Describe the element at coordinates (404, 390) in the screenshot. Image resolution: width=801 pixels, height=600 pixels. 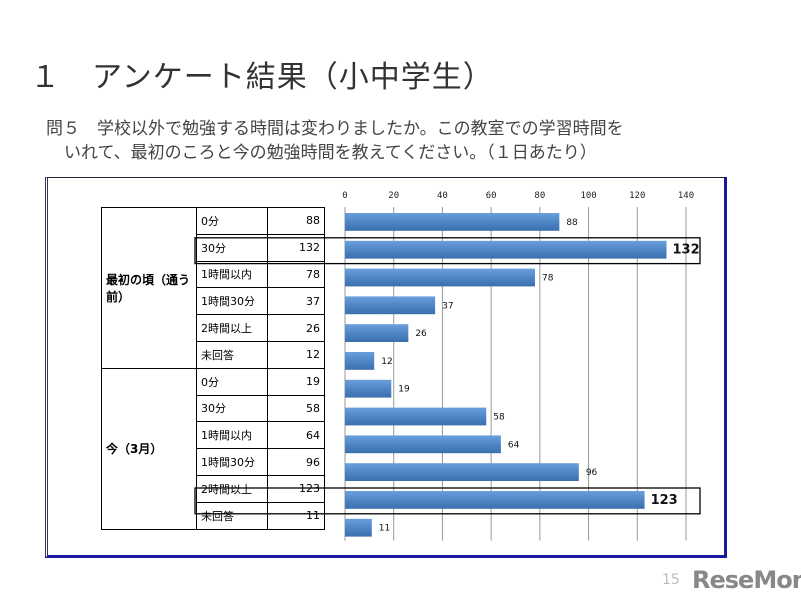
I see `data-label: 19` at that location.